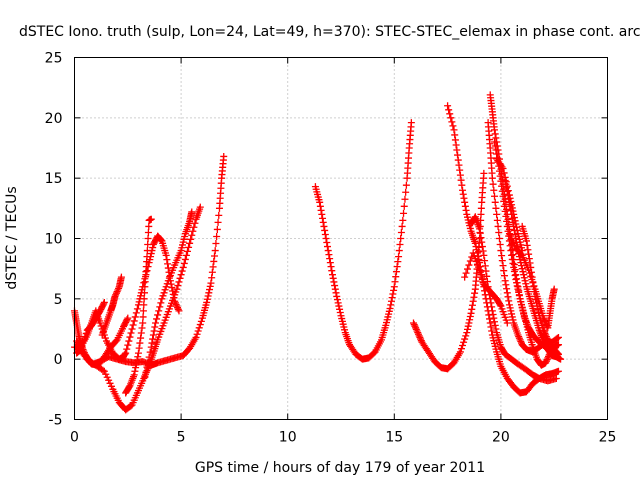 This screenshot has height=480, width=640. I want to click on x-tick-label: 5, so click(181, 438).